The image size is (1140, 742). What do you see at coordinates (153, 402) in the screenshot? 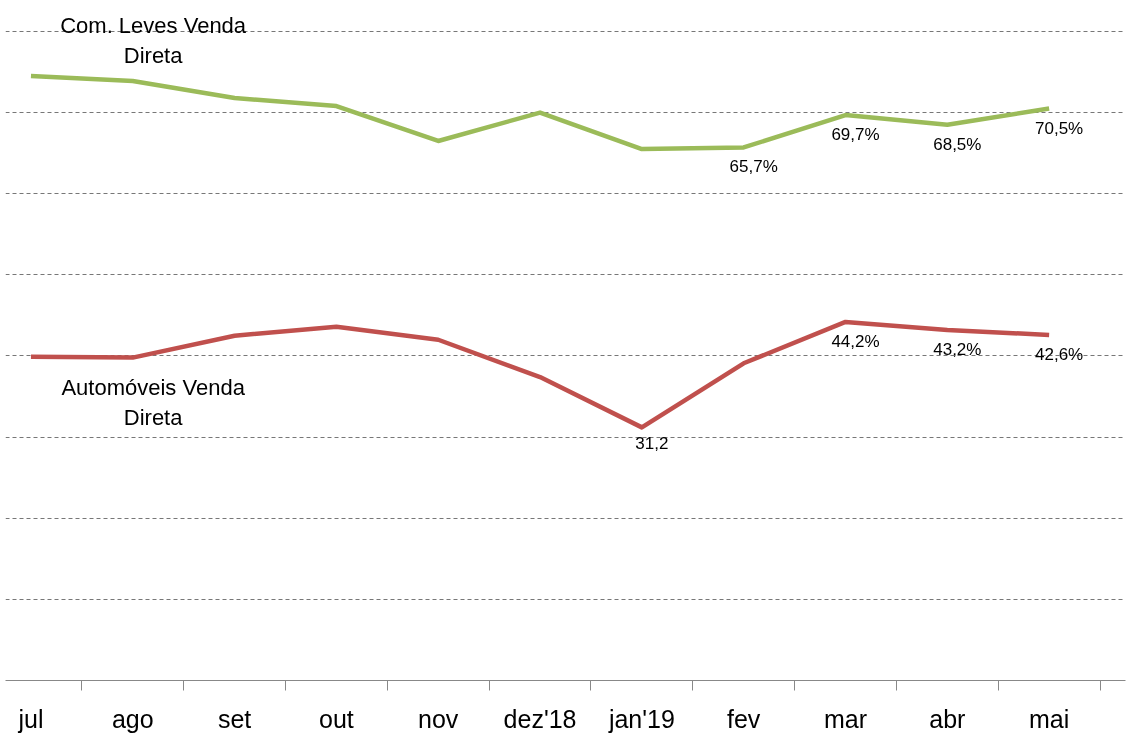
I see `series-label: Automóveis Venda Direta` at bounding box center [153, 402].